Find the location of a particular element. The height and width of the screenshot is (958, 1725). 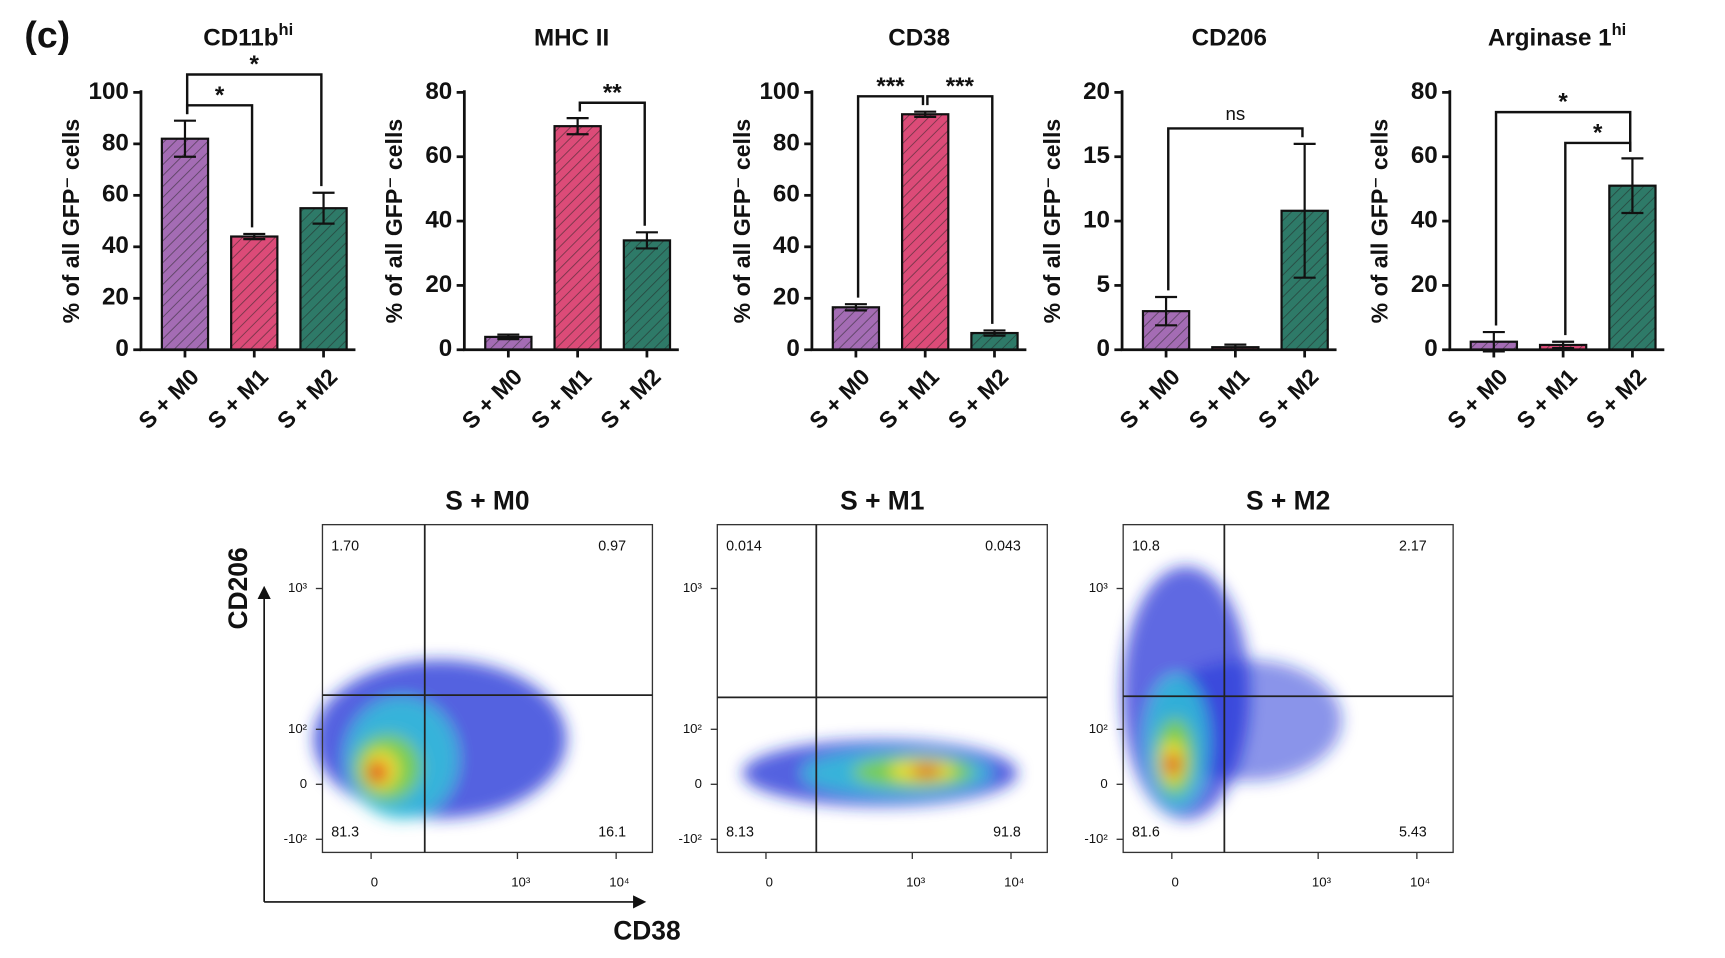

y-tick-label: 10³ is located at coordinates (298, 587).